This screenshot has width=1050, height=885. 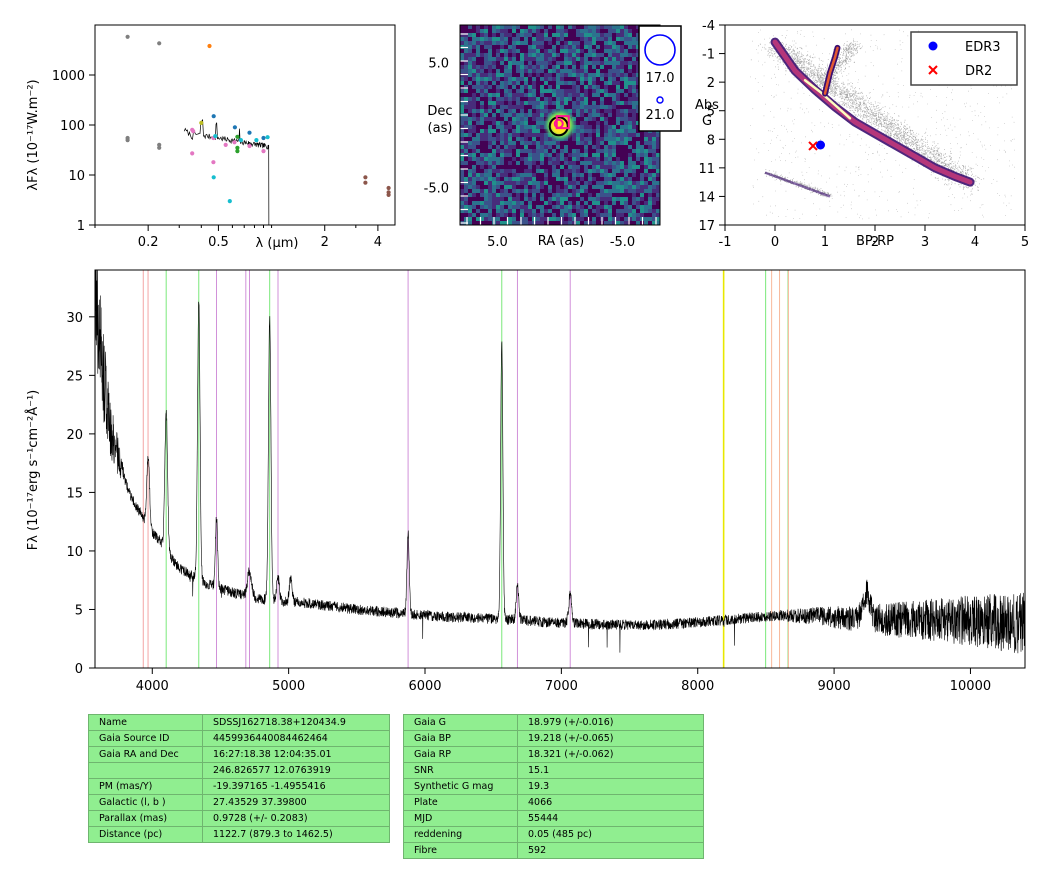 What do you see at coordinates (933, 46) in the screenshot?
I see `hr-legend-edr3-marker` at bounding box center [933, 46].